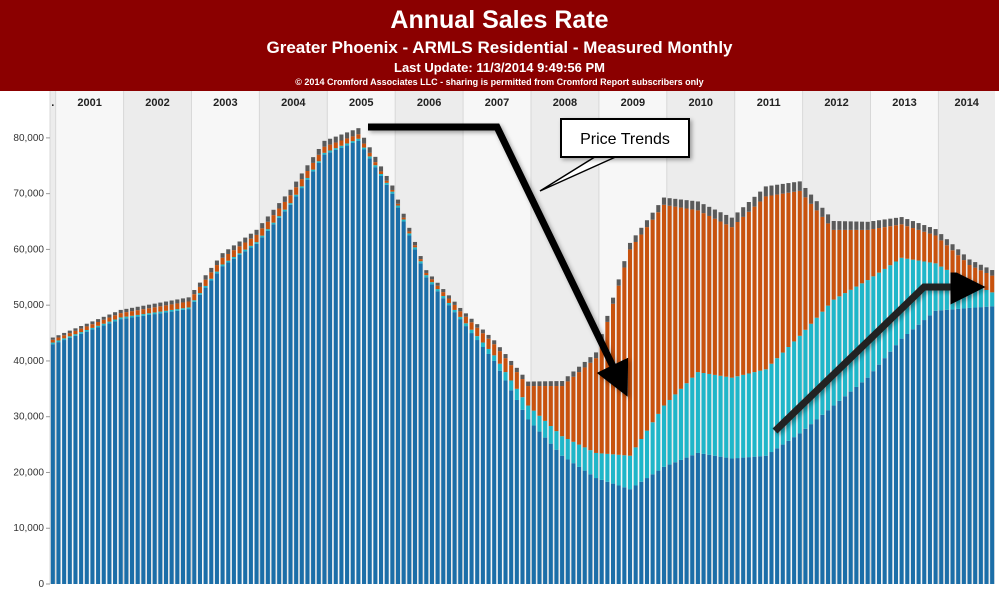 Image resolution: width=999 pixels, height=589 pixels. I want to click on year-label: 2010, so click(701, 103).